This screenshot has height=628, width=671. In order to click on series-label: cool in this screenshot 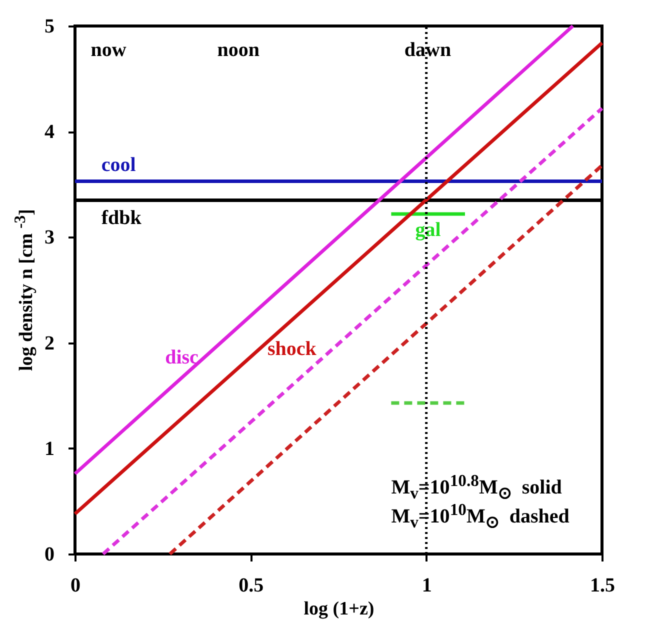, I will do `click(118, 165)`.